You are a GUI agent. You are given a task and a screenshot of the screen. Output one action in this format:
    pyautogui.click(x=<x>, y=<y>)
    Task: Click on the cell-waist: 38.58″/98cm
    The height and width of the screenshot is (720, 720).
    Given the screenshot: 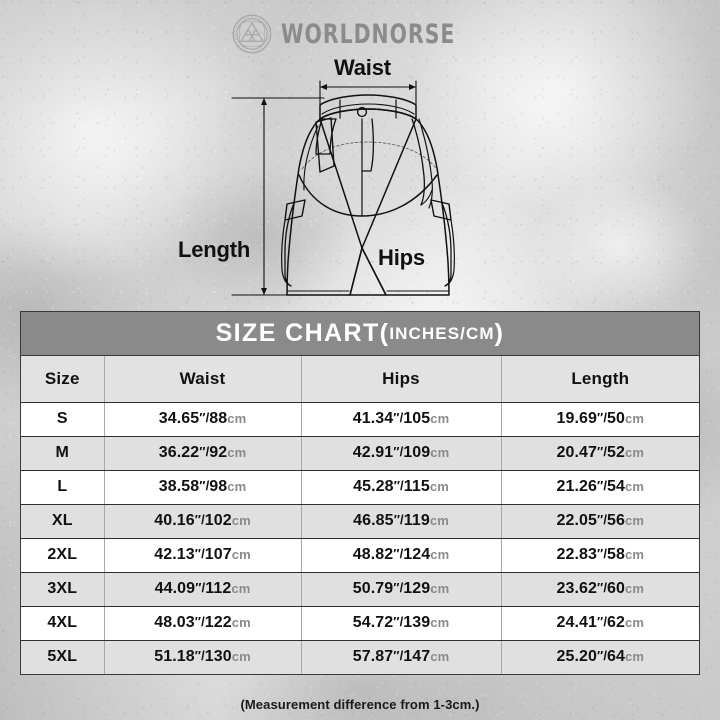 What is the action you would take?
    pyautogui.click(x=203, y=487)
    